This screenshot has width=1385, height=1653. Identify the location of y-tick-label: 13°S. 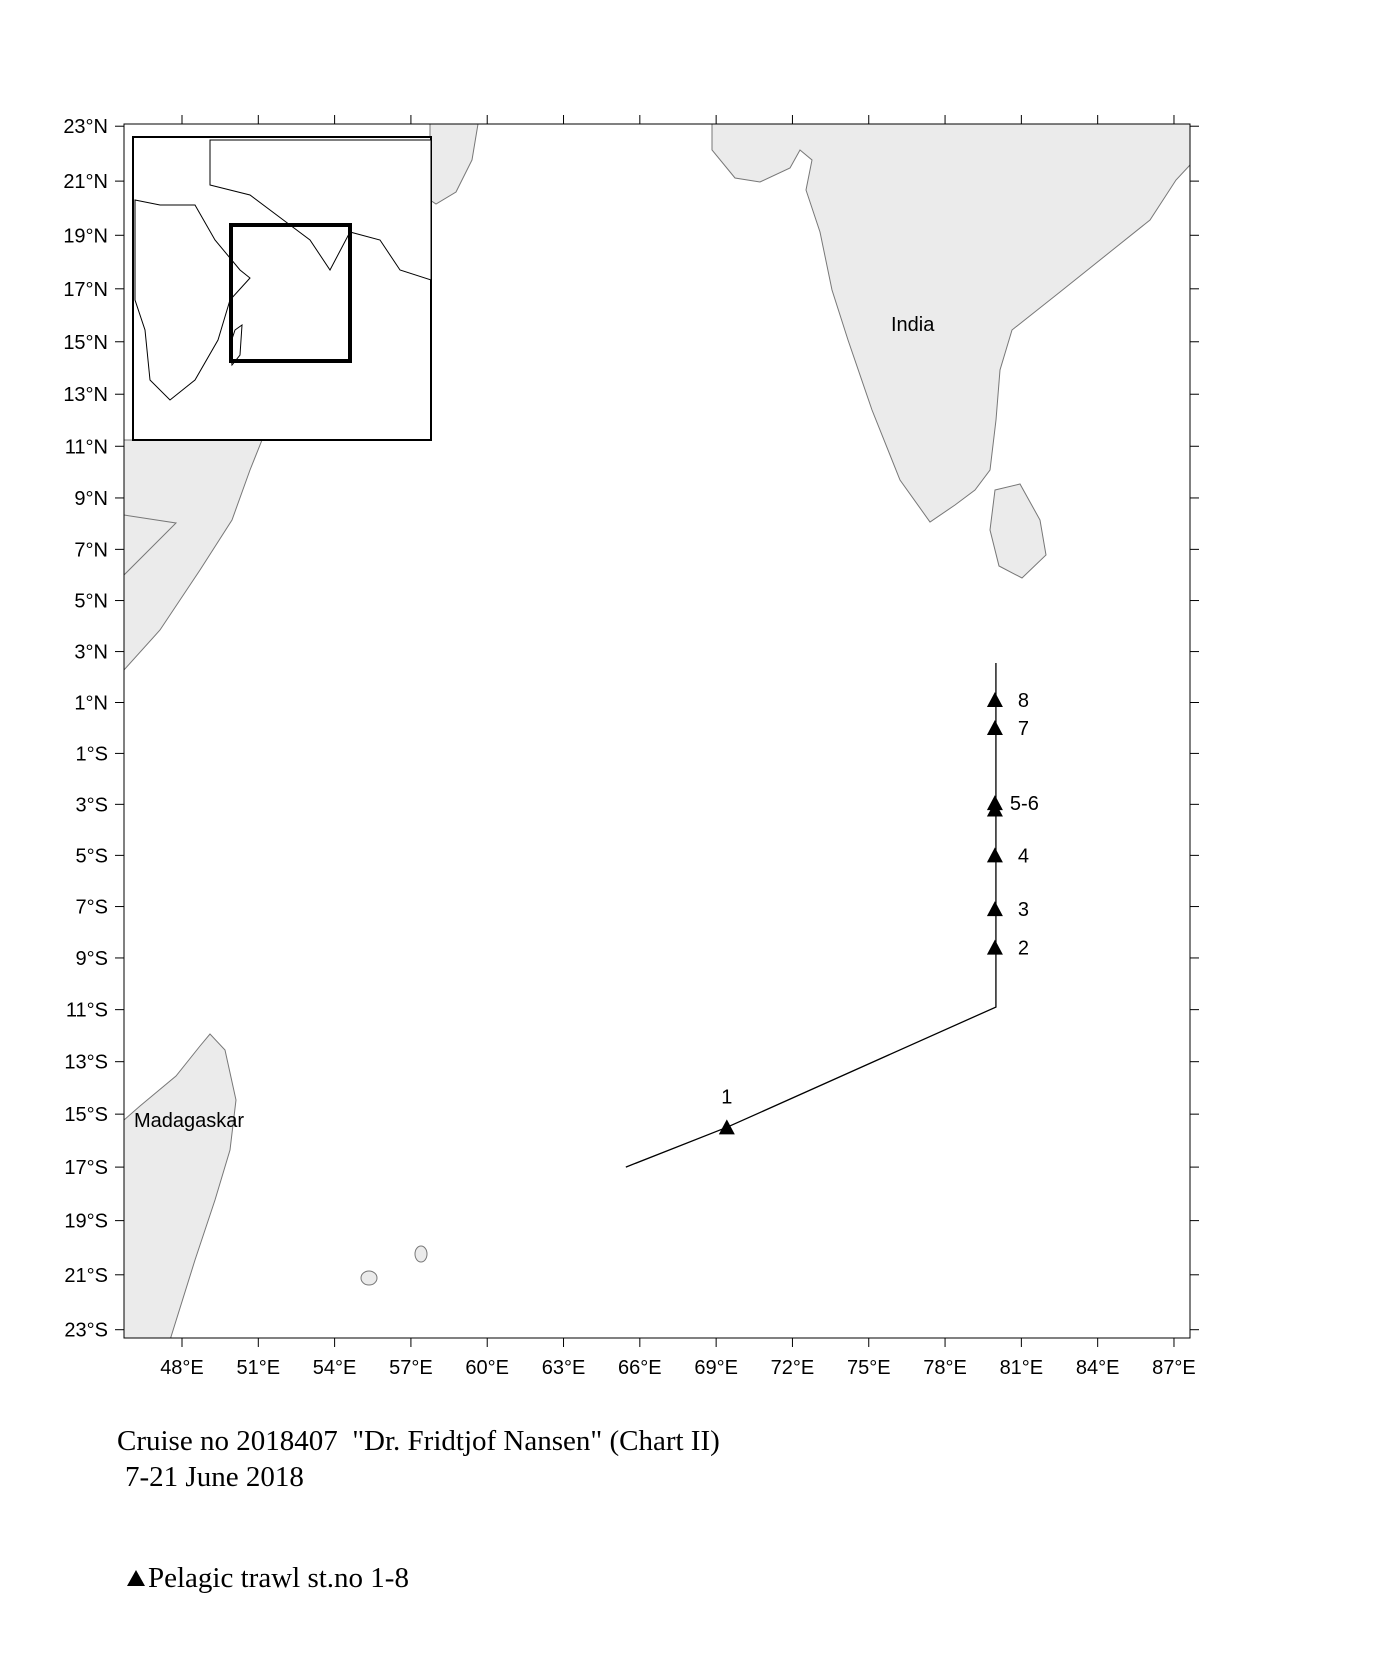
(86, 1063).